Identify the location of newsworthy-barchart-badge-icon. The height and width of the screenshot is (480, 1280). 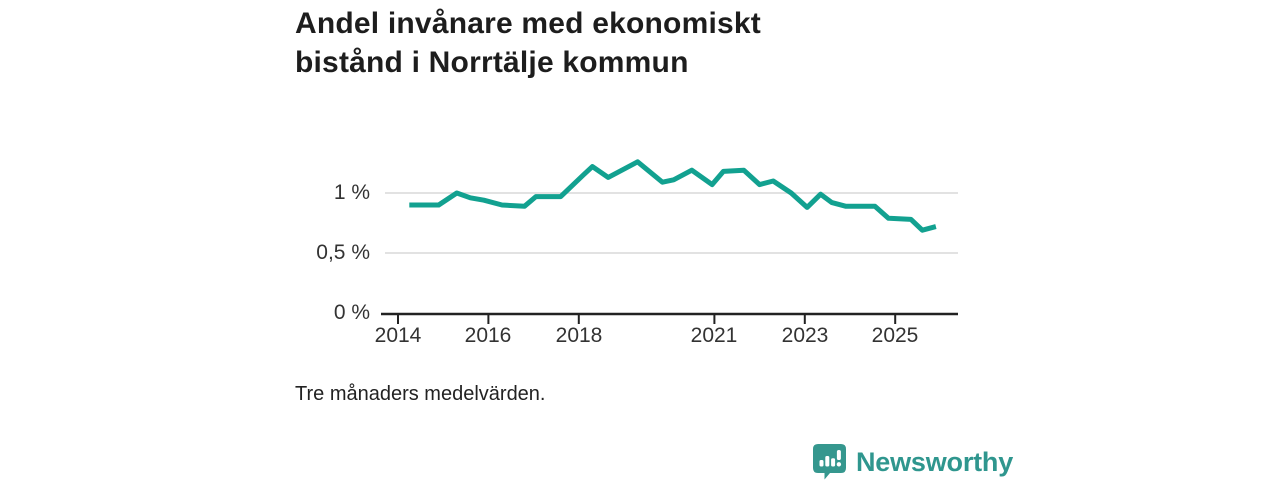
(829, 462).